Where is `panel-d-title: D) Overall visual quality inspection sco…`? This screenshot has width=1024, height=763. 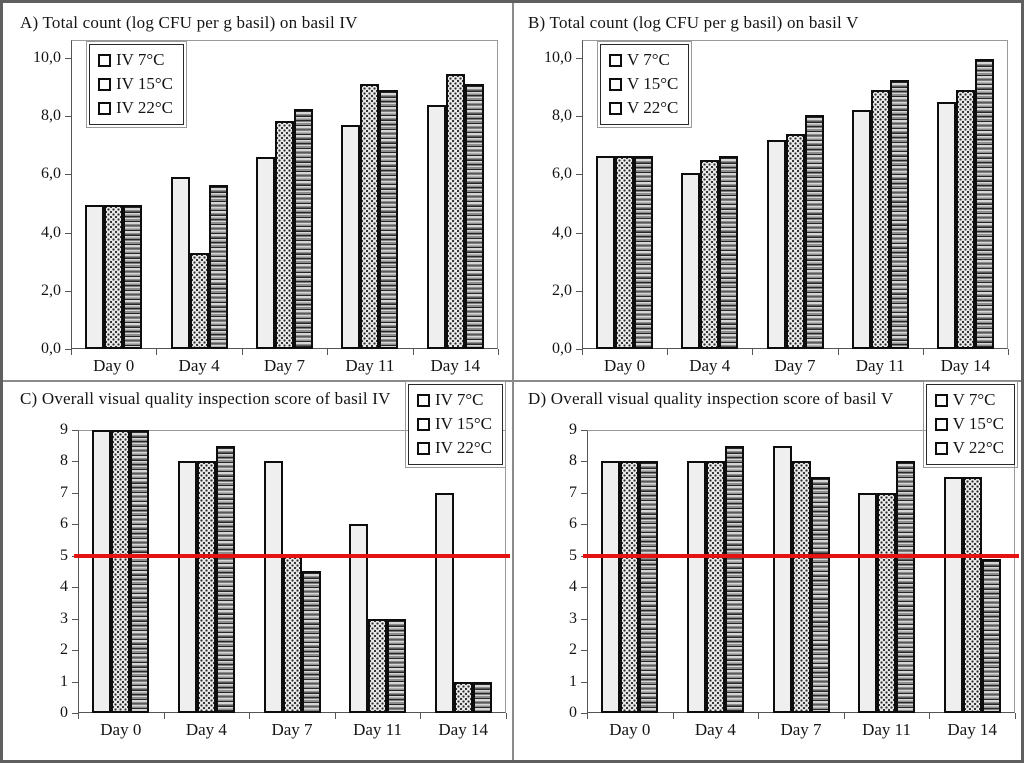
panel-d-title: D) Overall visual quality inspection sco… is located at coordinates (711, 398).